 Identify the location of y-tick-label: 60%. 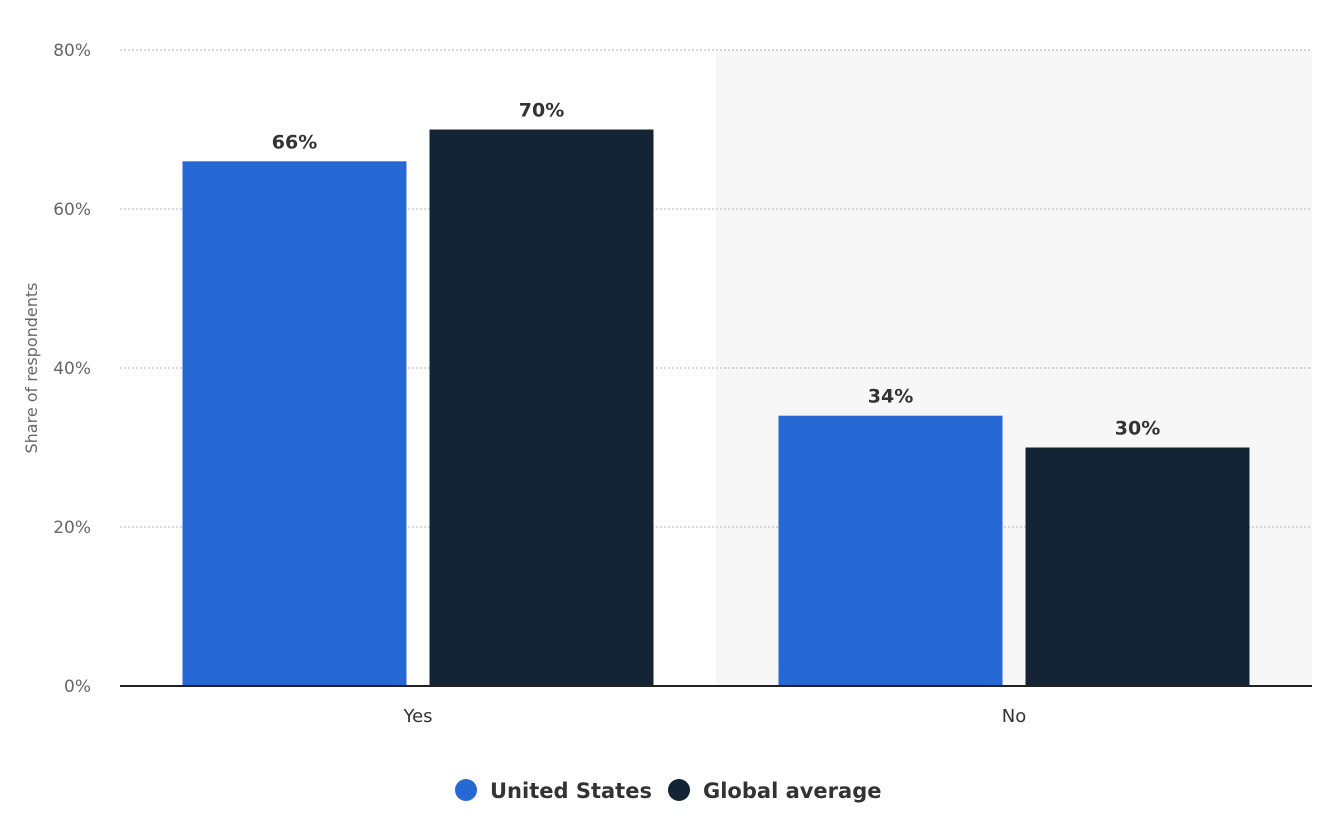
(72, 210).